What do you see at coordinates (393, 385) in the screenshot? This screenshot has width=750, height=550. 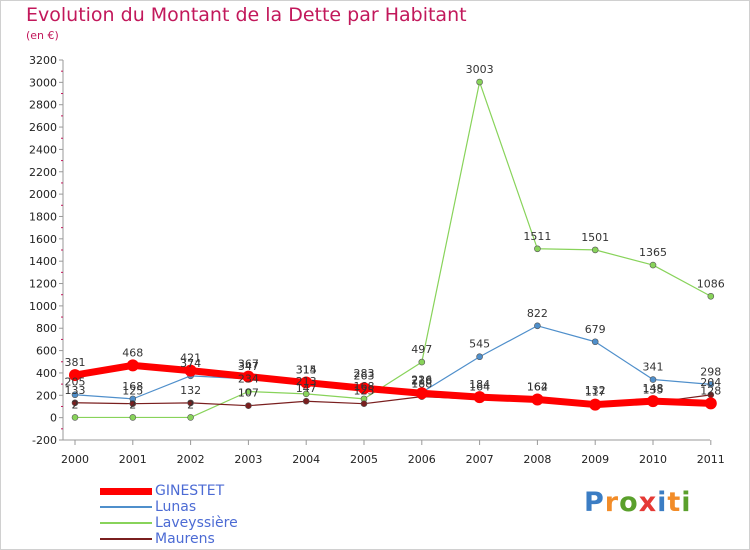 I see `series-line-ginestet` at bounding box center [393, 385].